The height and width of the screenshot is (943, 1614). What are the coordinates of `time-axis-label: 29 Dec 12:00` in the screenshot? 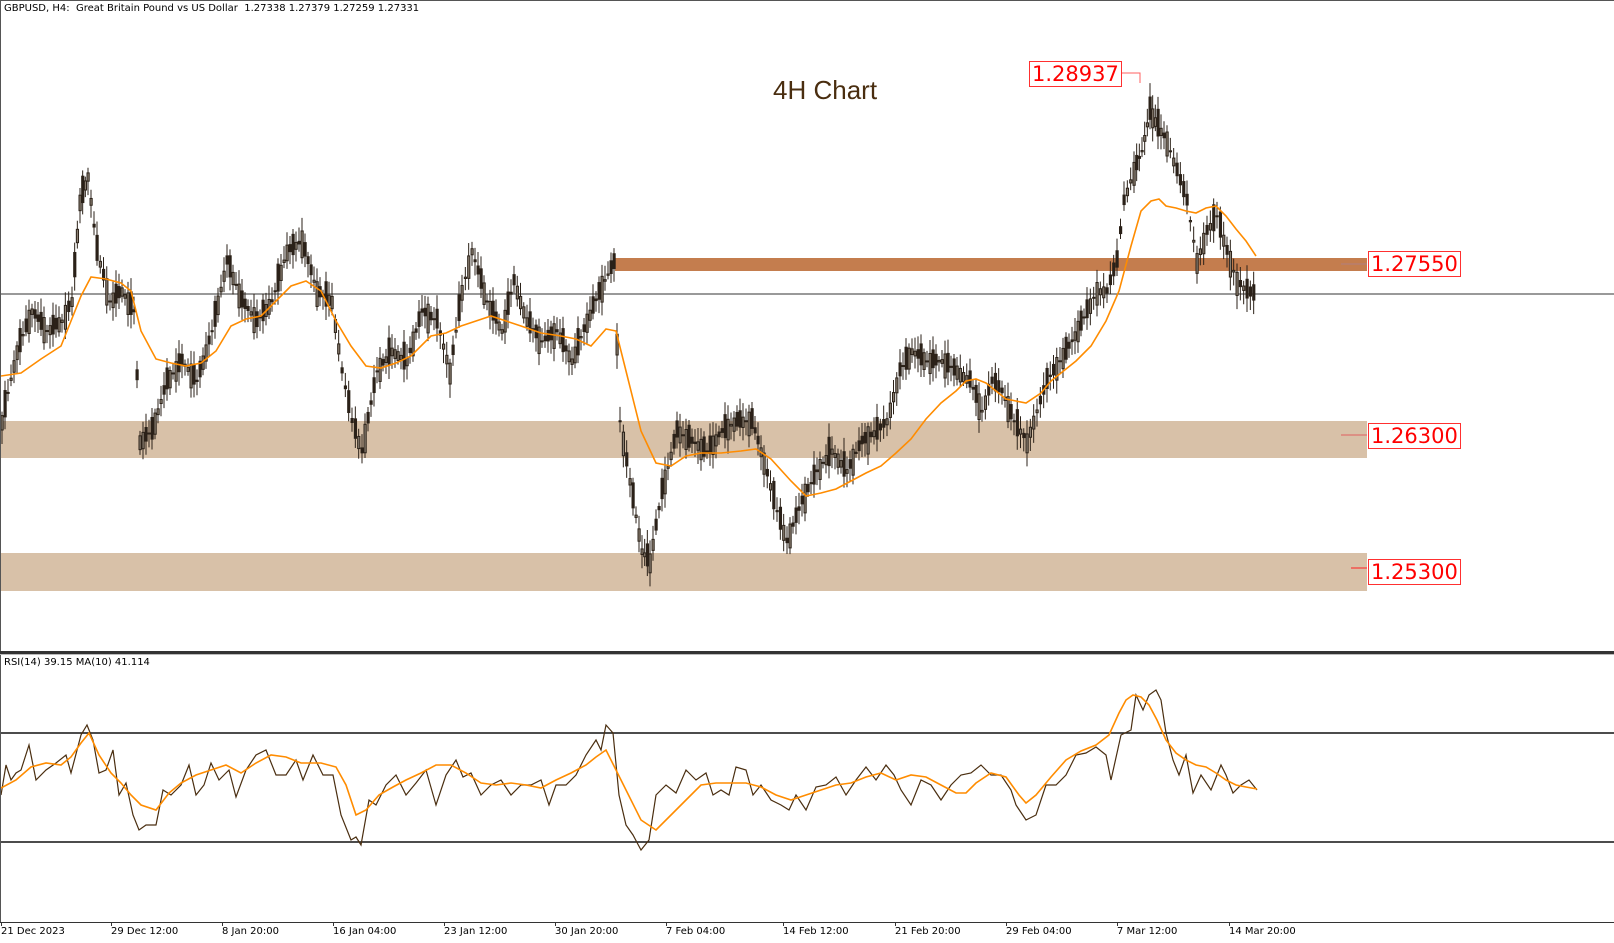 It's located at (145, 931).